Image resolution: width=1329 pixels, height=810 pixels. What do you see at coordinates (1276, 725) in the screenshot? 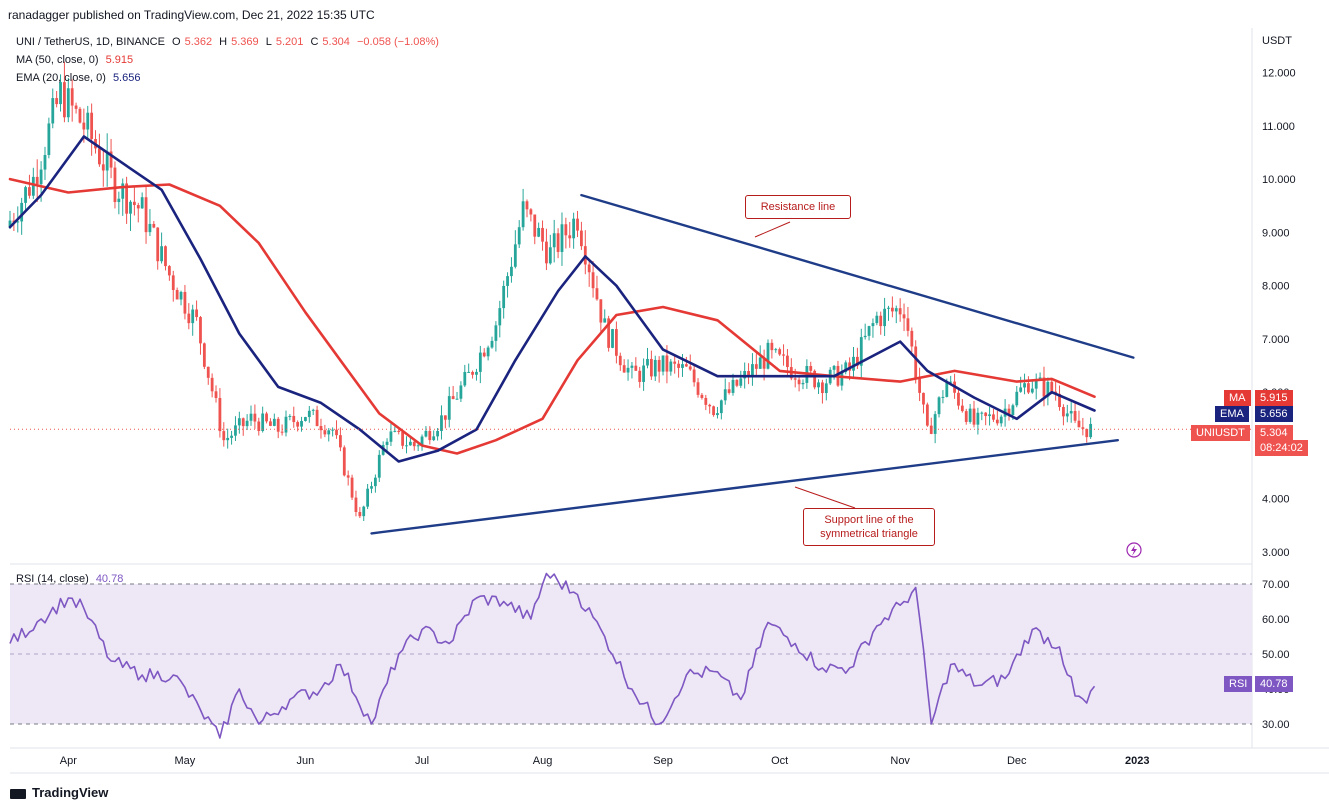
I see `rsi-tick-label: 30.00` at bounding box center [1276, 725].